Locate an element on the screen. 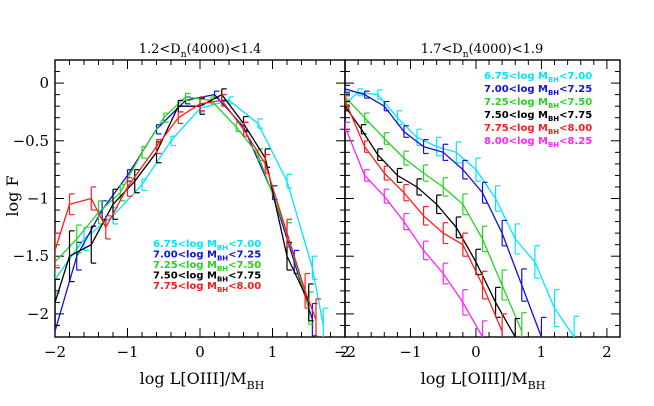 This screenshot has width=654, height=406. right-legend-entry-cyan: 6.75<log MBH<7.00 is located at coordinates (538, 77).